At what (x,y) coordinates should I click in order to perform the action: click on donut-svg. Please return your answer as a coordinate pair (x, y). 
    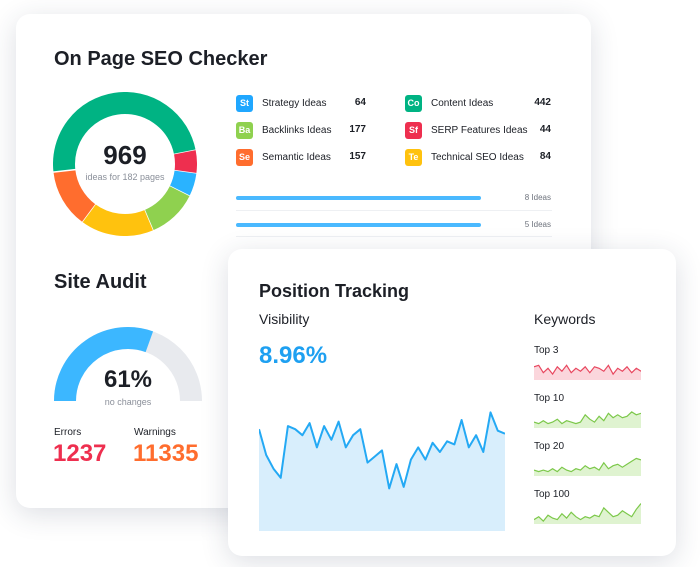
    Looking at the image, I should click on (125, 164).